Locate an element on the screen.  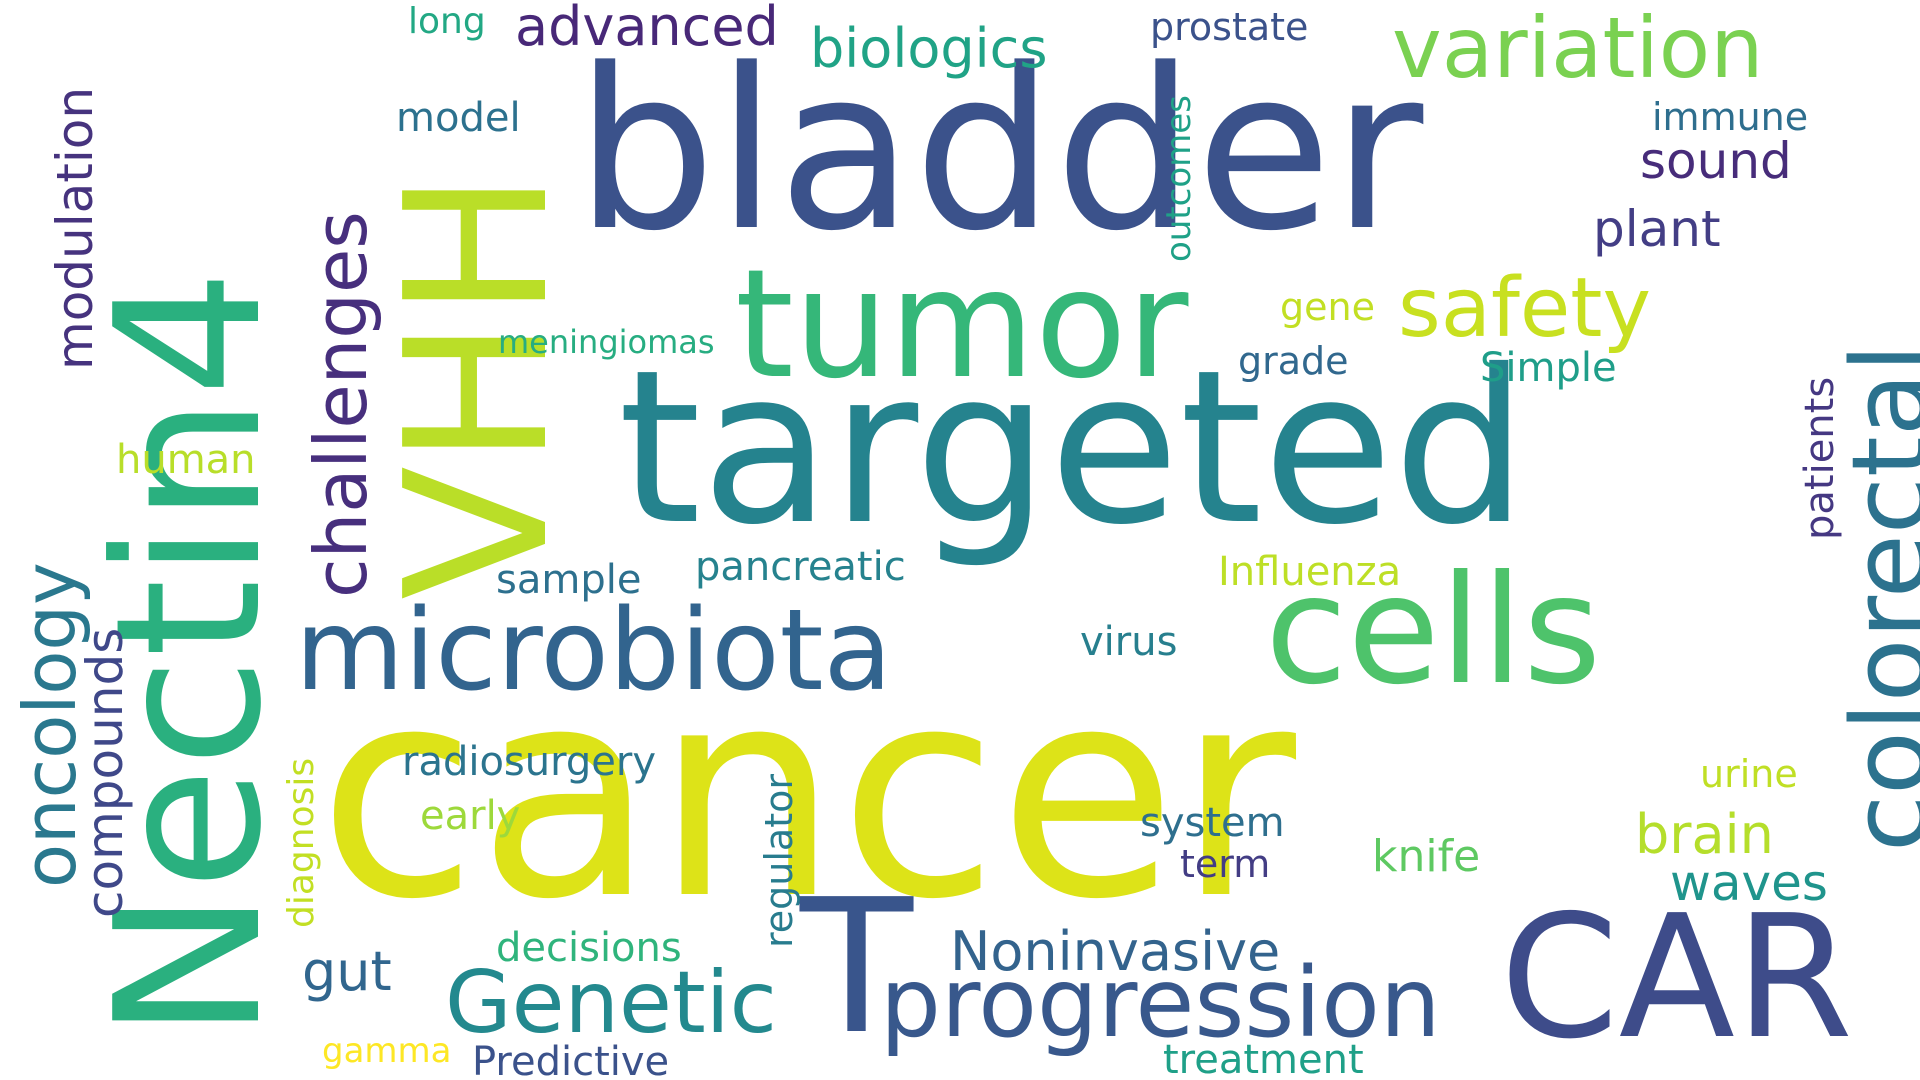
word-bladder: bladder is located at coordinates (999, 151).